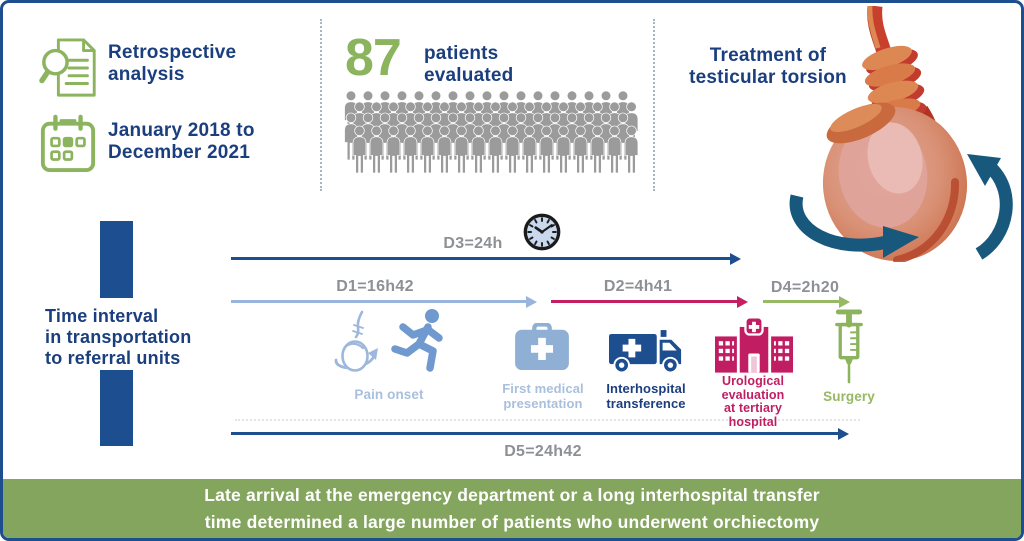  I want to click on hospital-icon, so click(754, 345).